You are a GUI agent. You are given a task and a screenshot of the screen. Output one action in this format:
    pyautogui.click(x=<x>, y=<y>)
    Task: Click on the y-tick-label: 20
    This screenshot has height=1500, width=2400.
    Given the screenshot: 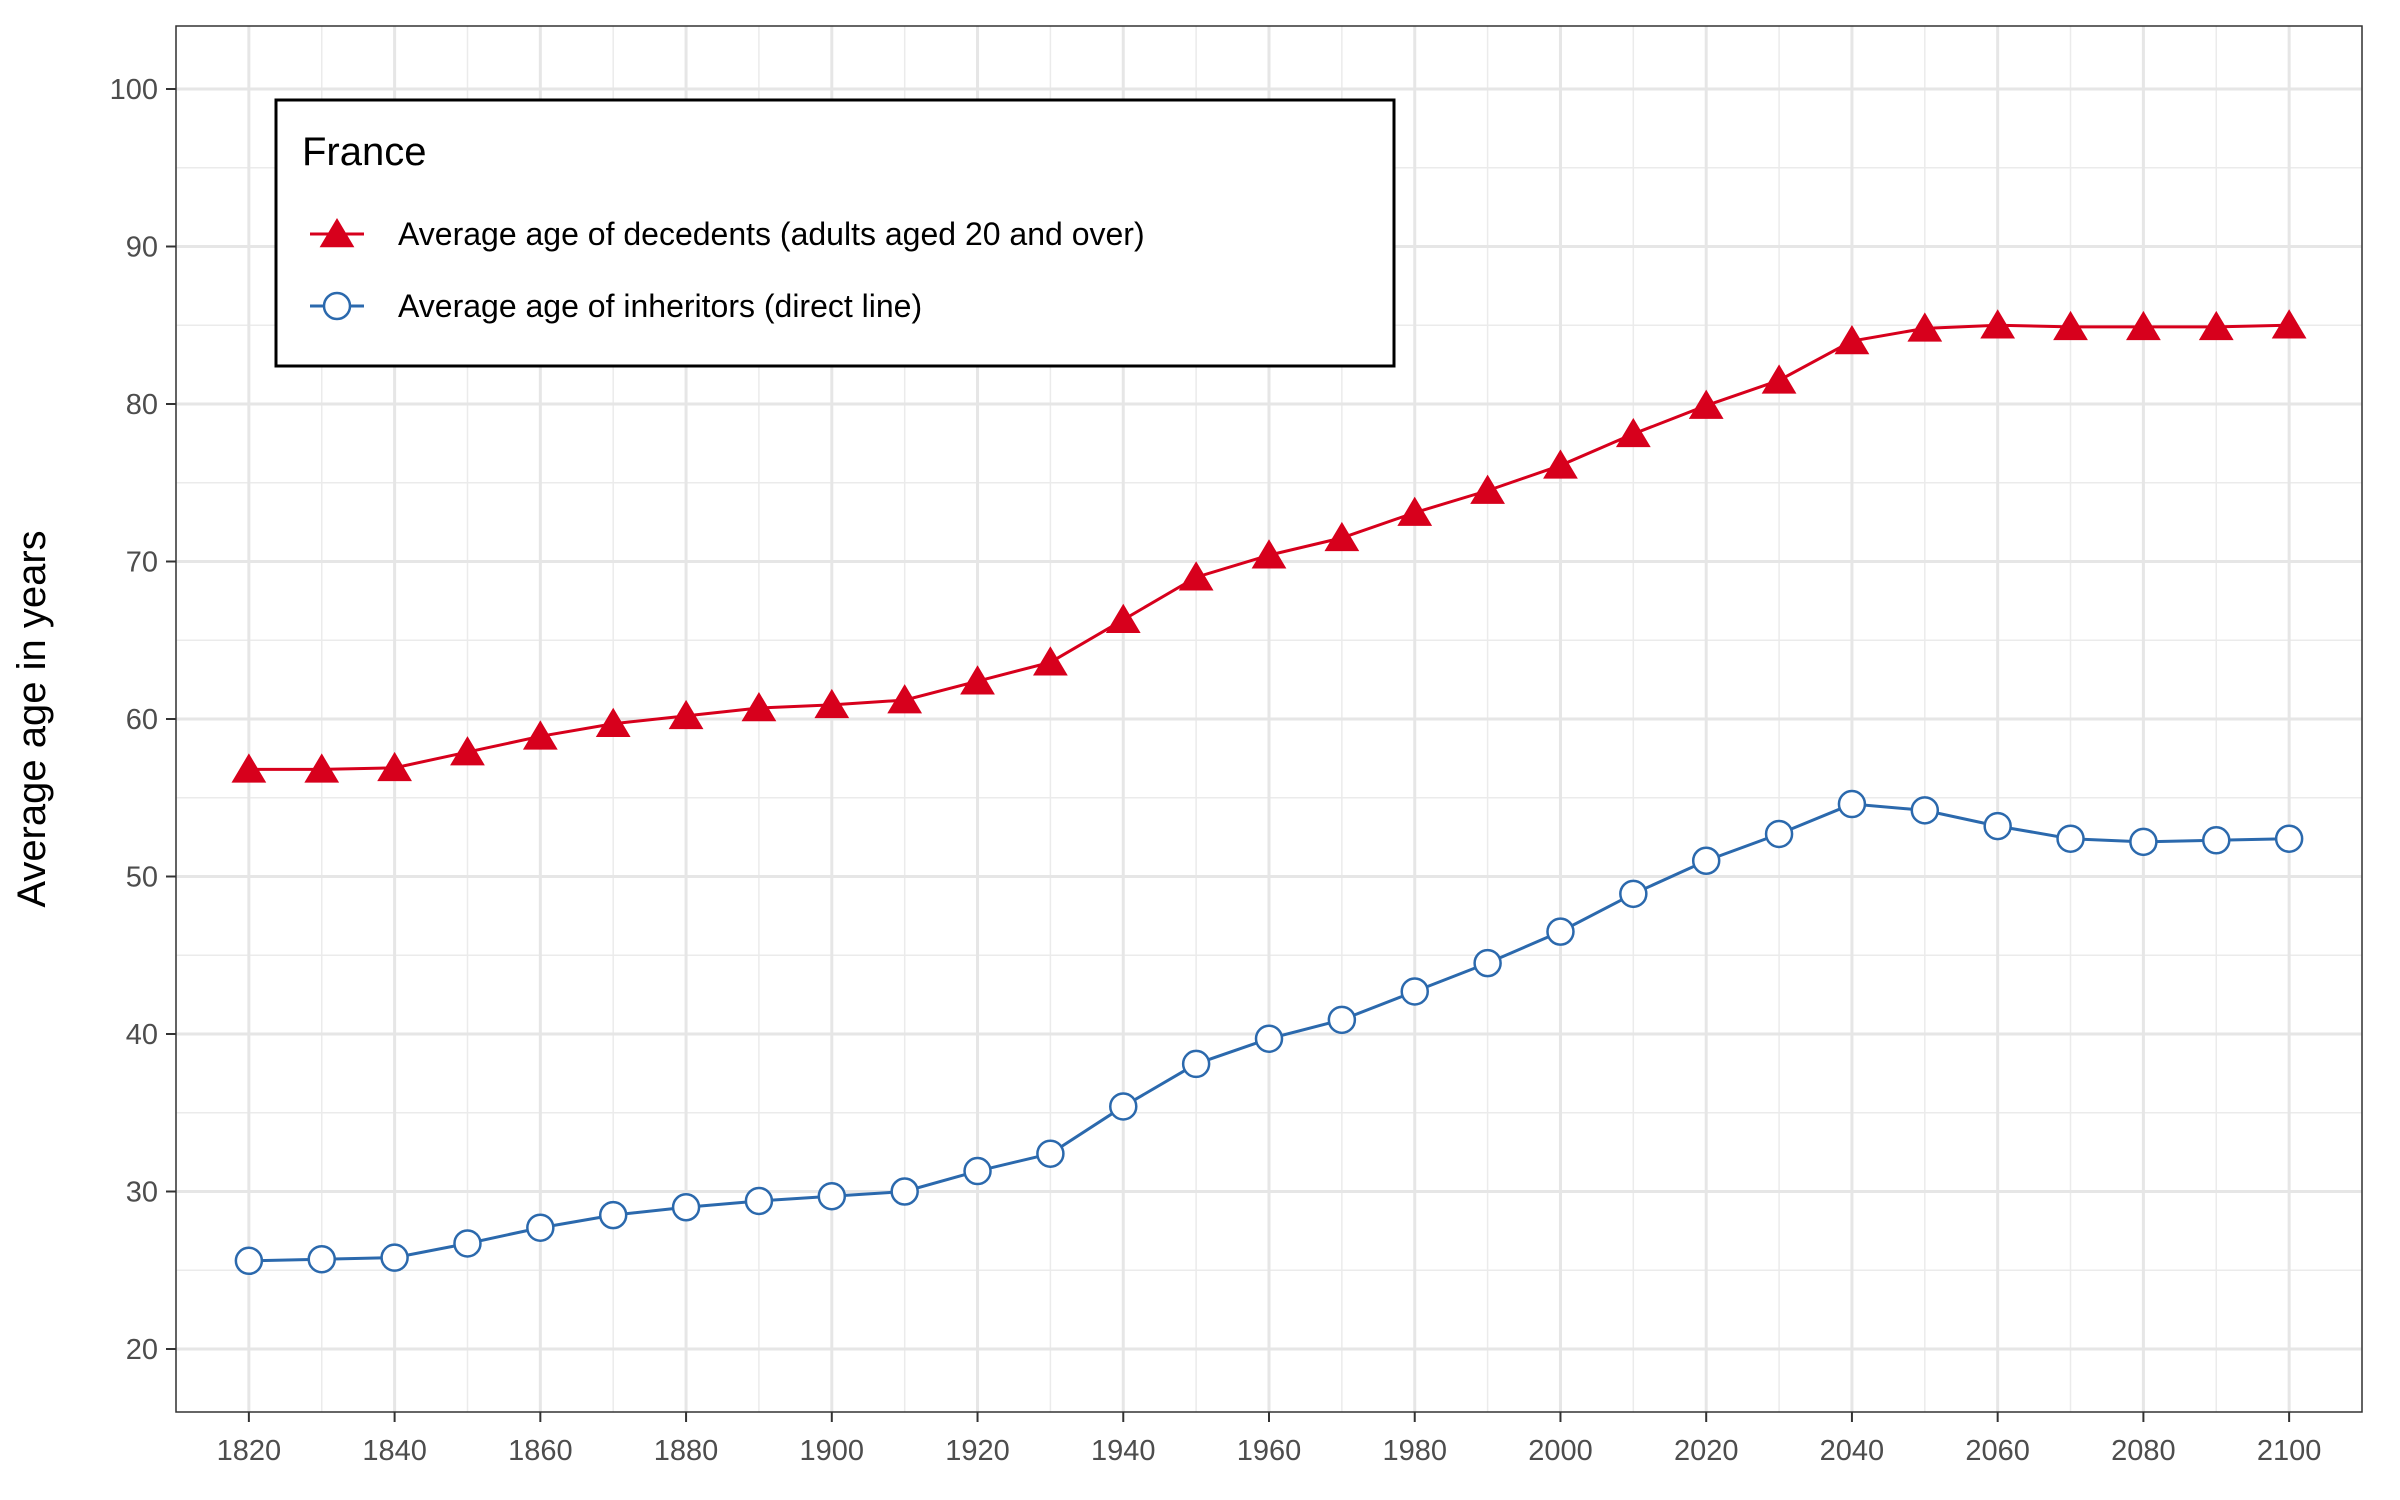 What is the action you would take?
    pyautogui.click(x=142, y=1350)
    